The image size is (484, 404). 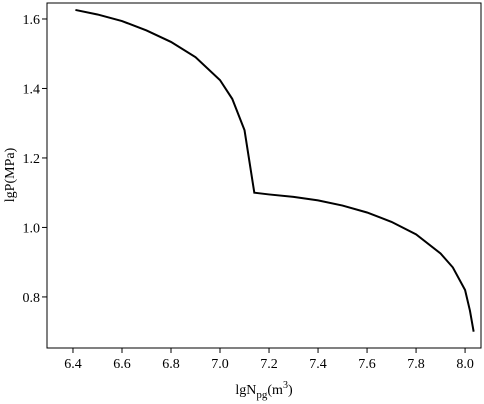 I want to click on x-axis-label: lgNpg(m3), so click(x=264, y=390).